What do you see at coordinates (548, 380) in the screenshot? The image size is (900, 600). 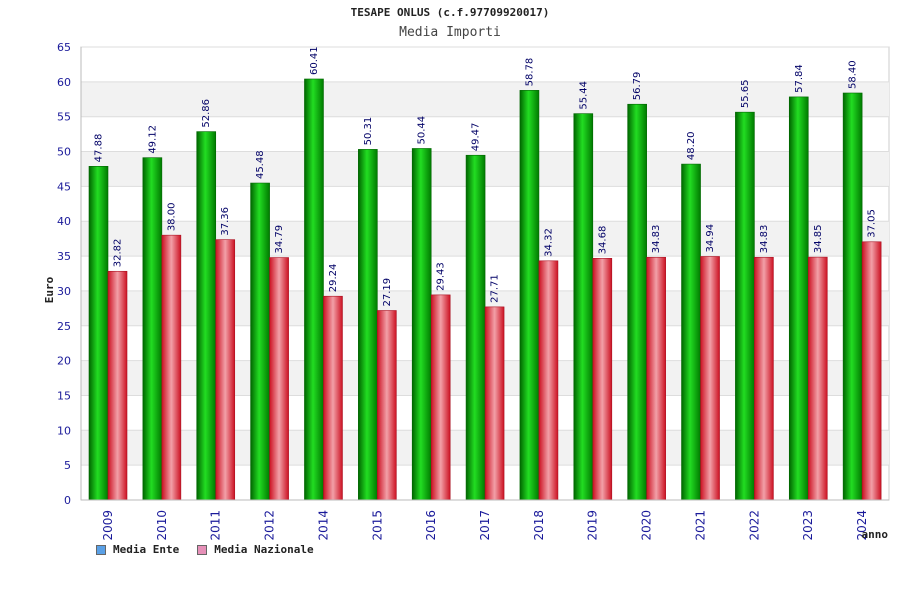 I see `bar-media-nazionale-2018` at bounding box center [548, 380].